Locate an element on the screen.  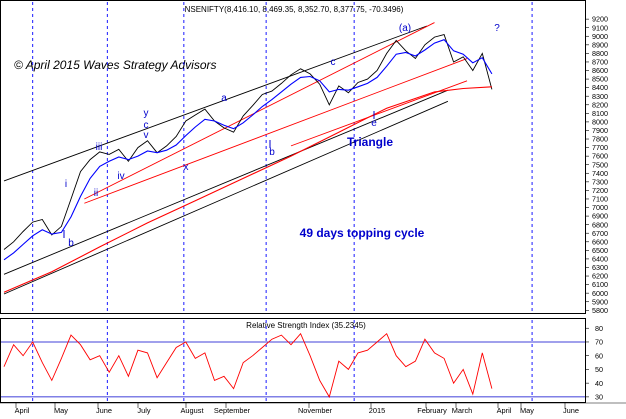
price-tick-label: 8000 is located at coordinates (600, 121).